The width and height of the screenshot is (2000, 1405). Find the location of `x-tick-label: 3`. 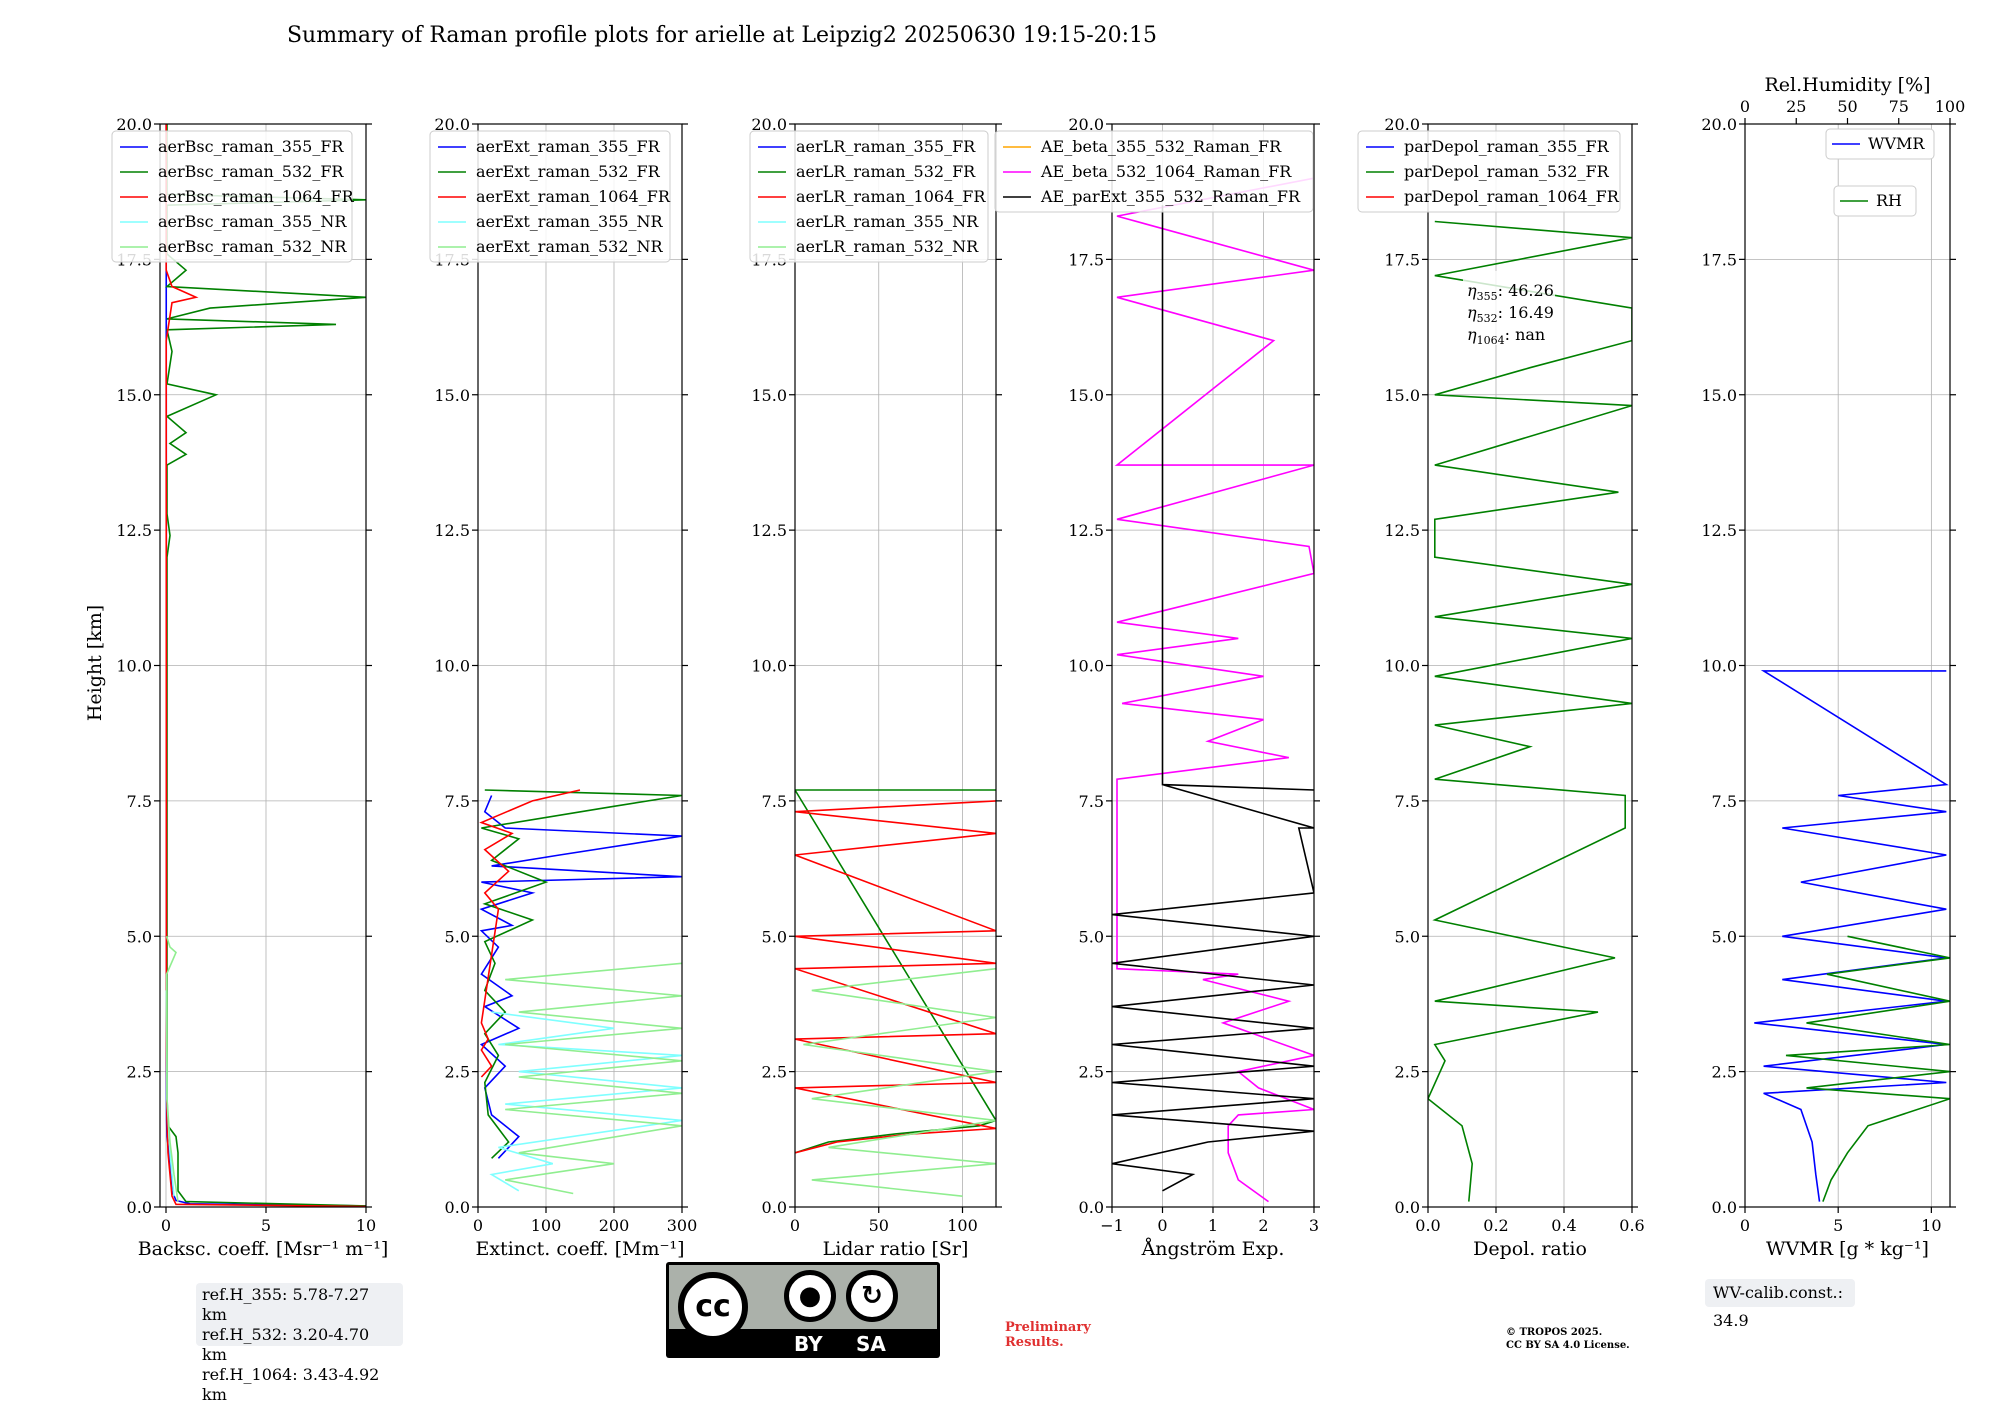

x-tick-label: 3 is located at coordinates (1314, 1225).